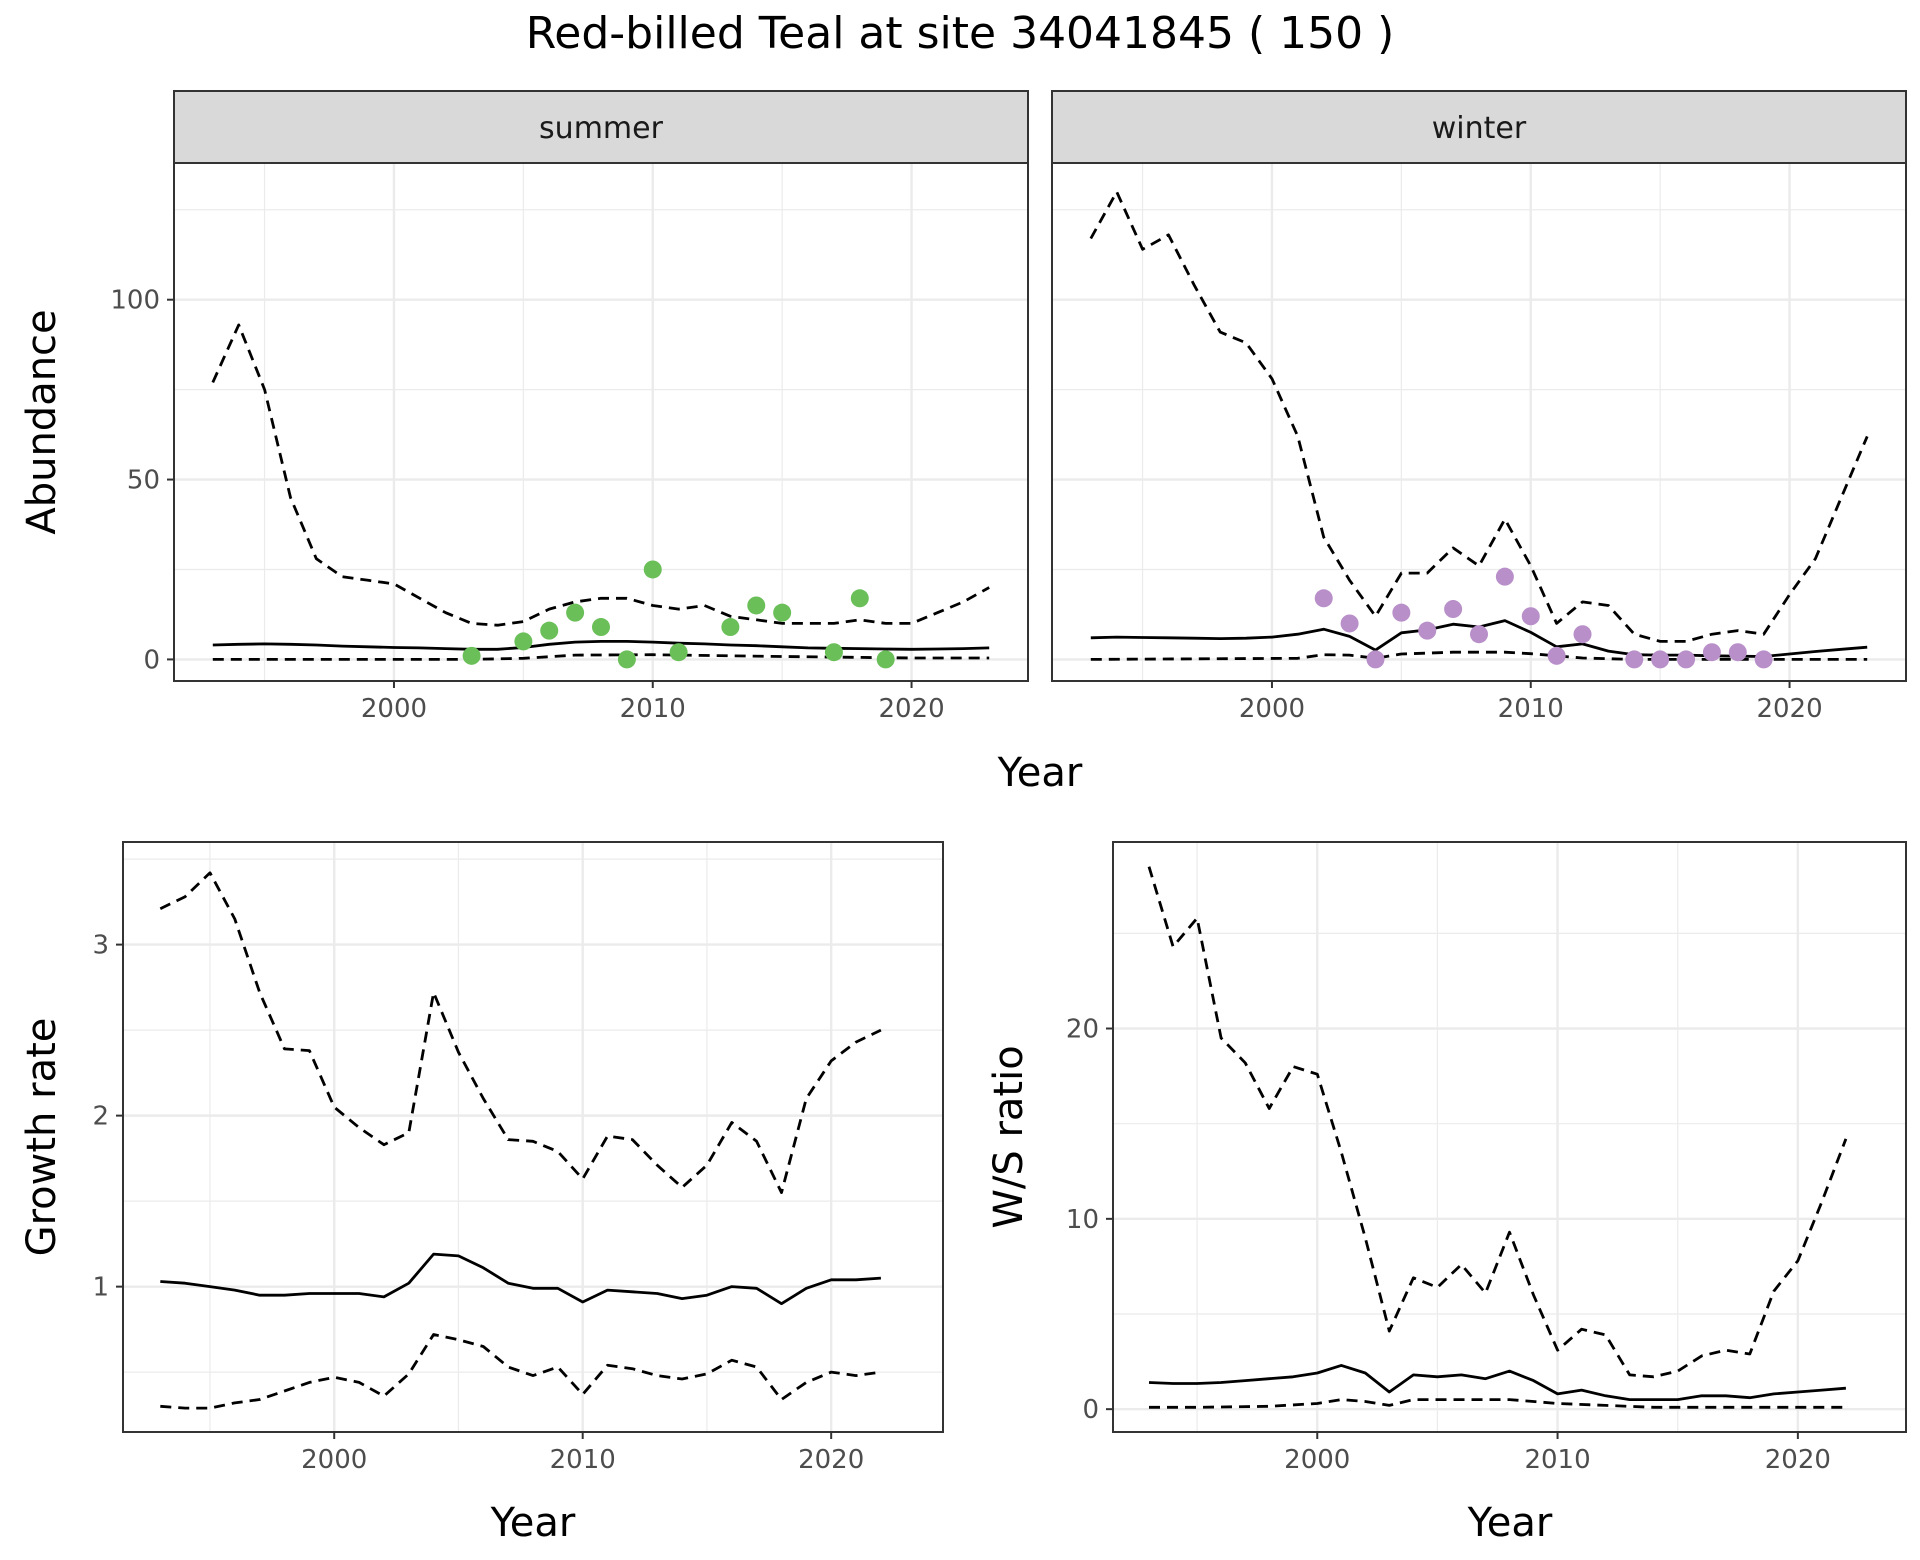  I want to click on facet-strip-label: summer, so click(601, 128).